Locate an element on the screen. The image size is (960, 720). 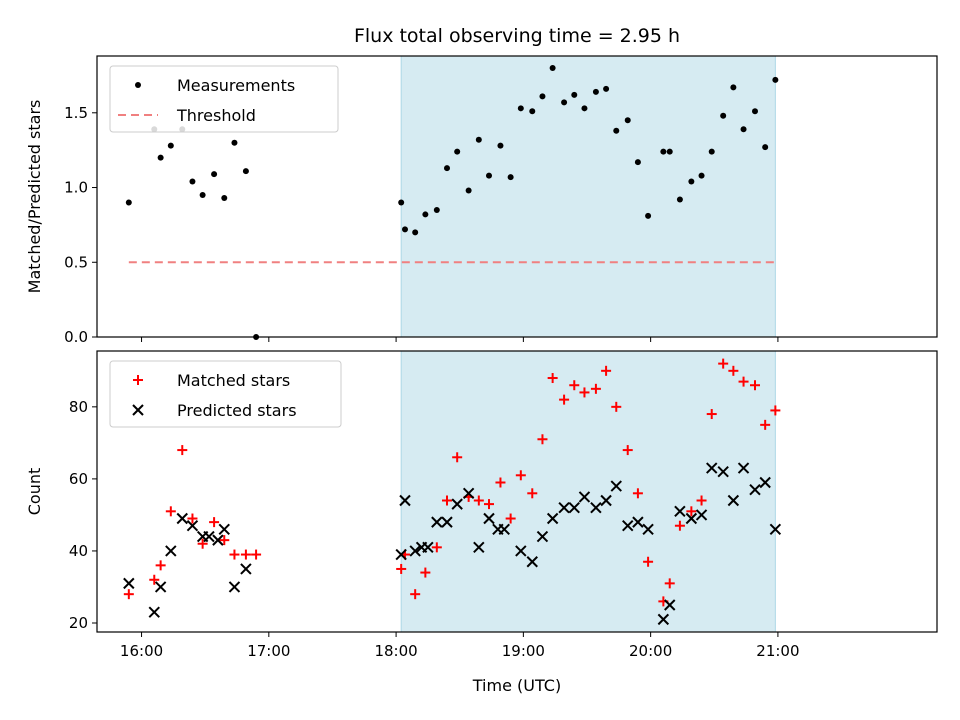
legend-label: Predicted stars is located at coordinates (237, 410).